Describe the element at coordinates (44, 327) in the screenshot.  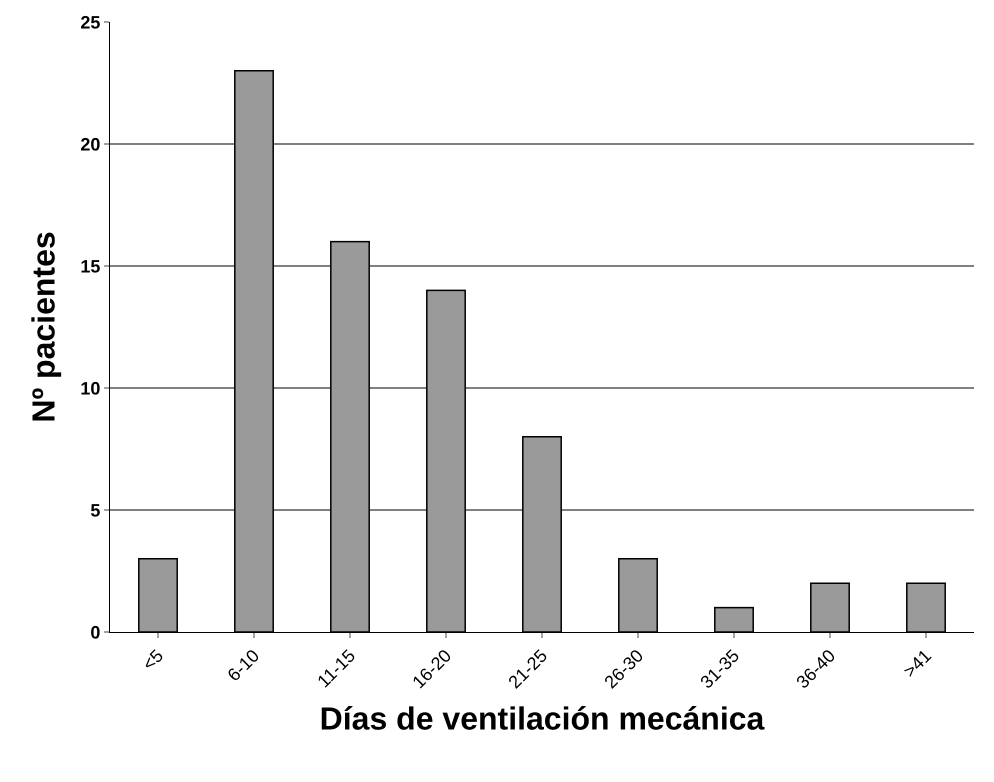
I see `y-axis-title: Nº pacientes` at that location.